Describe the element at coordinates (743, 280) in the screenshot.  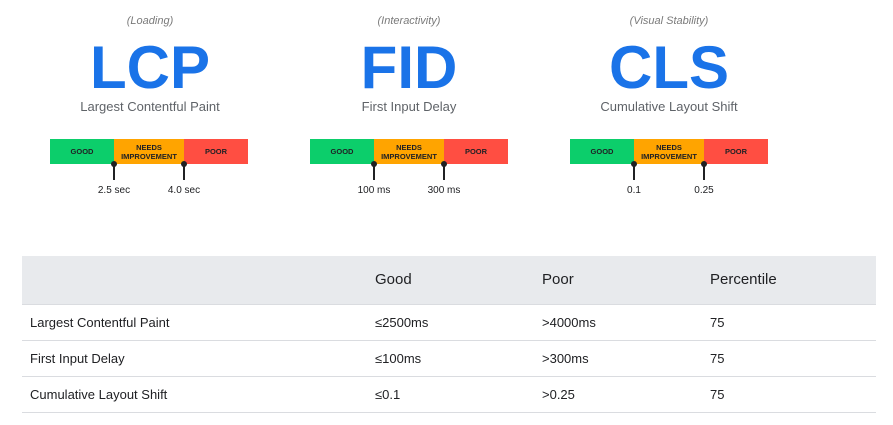
I see `column-header-percentile: Percentile` at that location.